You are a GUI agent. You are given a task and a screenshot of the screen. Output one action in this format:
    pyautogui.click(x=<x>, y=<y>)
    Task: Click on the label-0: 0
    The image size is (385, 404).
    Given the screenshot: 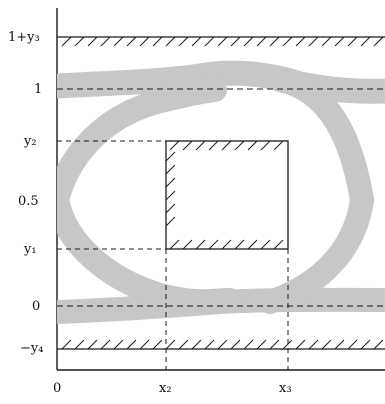 What is the action you would take?
    pyautogui.click(x=36, y=306)
    